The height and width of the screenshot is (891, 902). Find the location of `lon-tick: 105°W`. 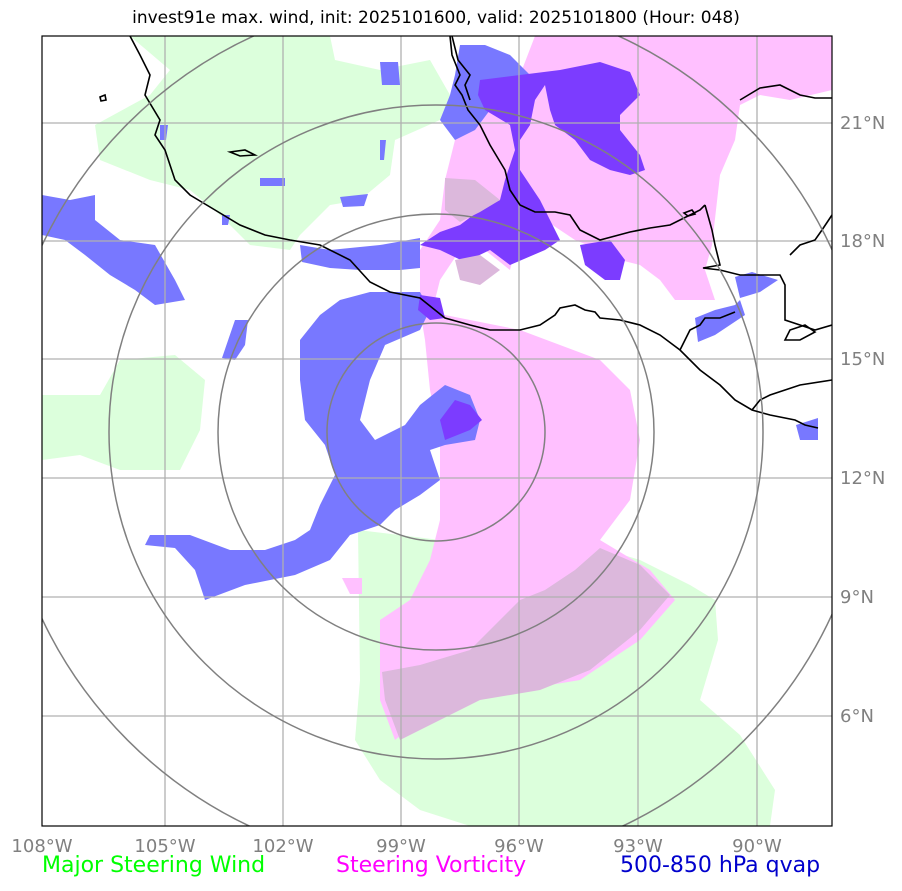

lon-tick: 105°W is located at coordinates (164, 846).